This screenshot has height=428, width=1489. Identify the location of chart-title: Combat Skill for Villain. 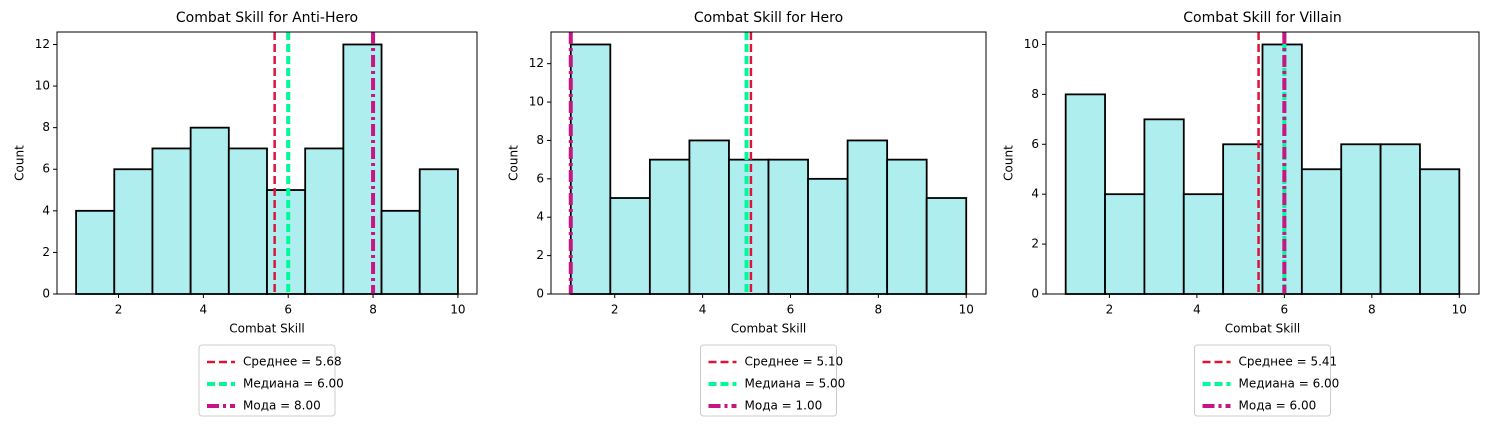
(1262, 18).